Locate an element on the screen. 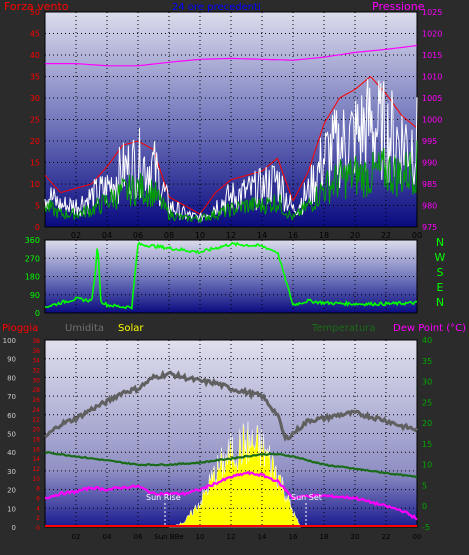 The width and height of the screenshot is (469, 555). temperature-tick-label: 40 is located at coordinates (427, 340).